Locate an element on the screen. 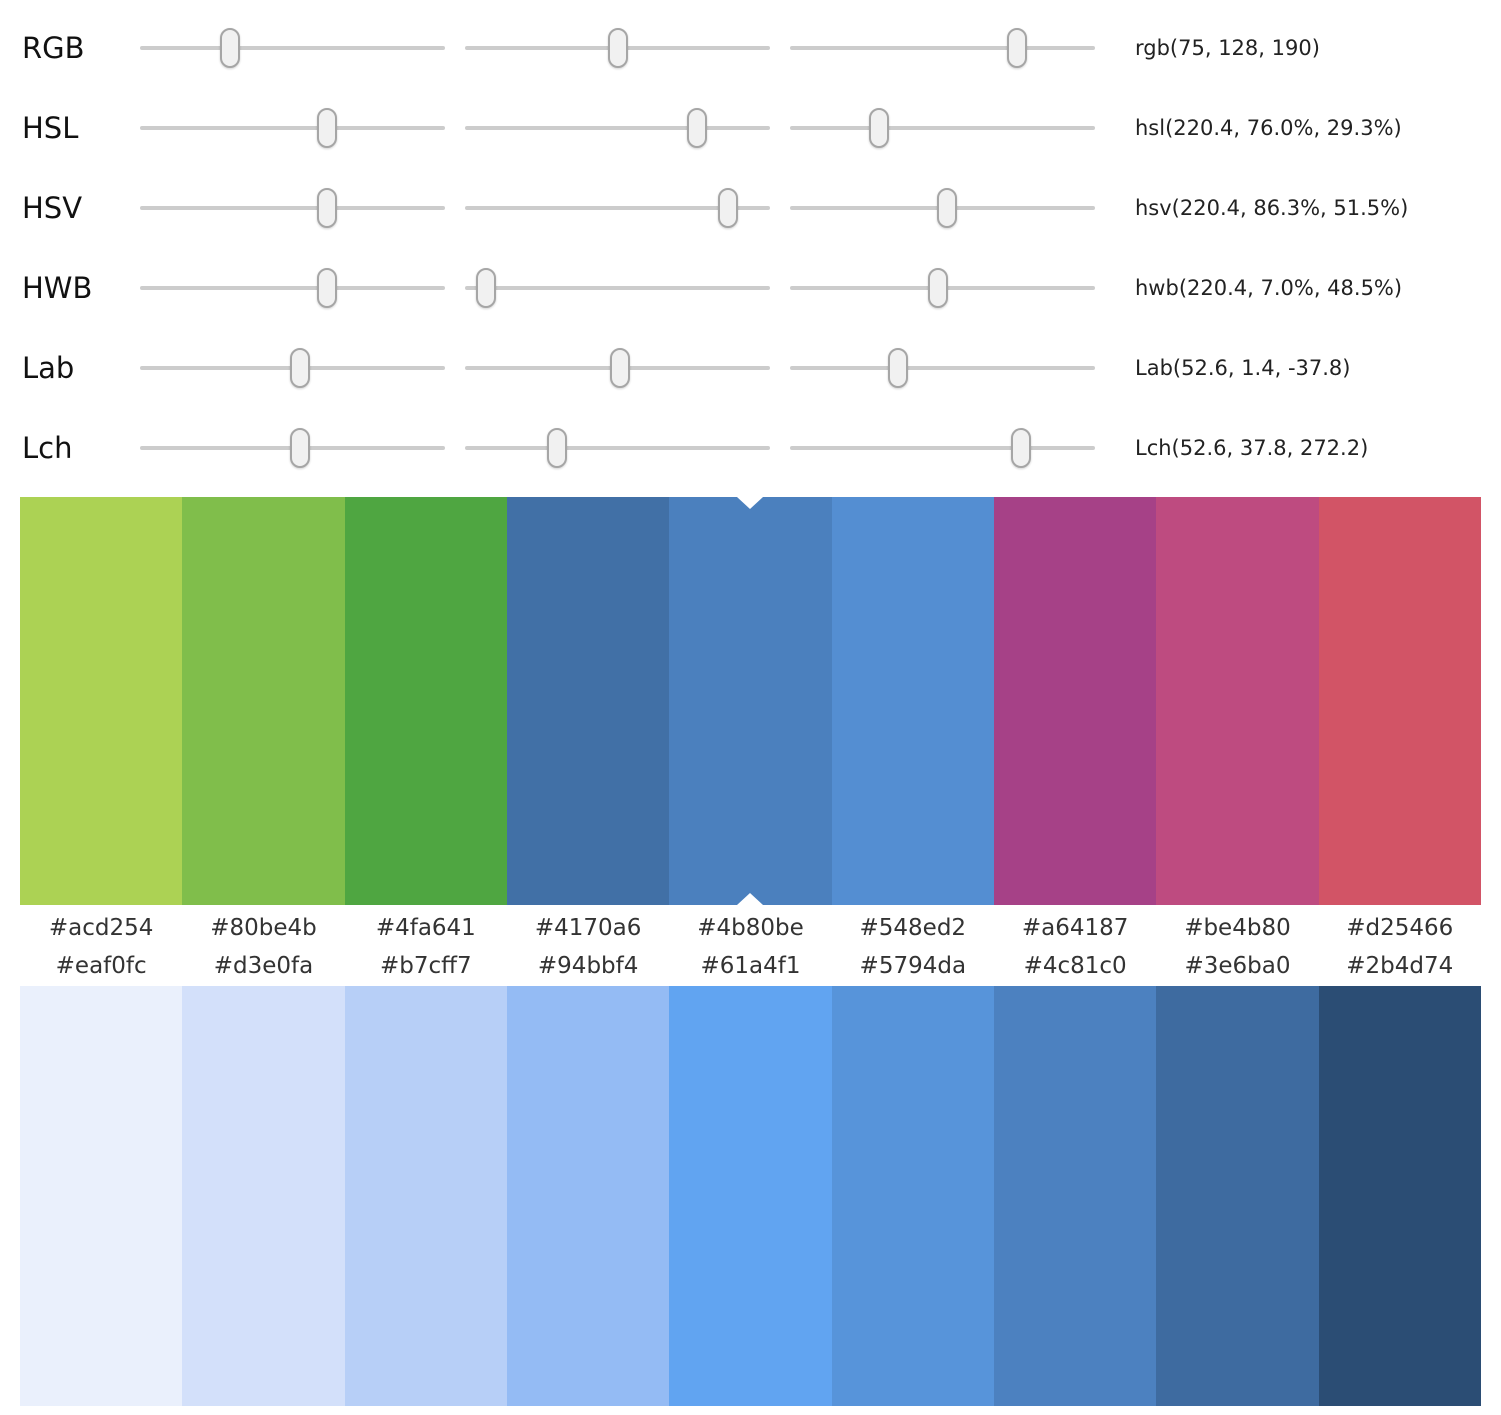  hsl-s-slider is located at coordinates (617, 128).